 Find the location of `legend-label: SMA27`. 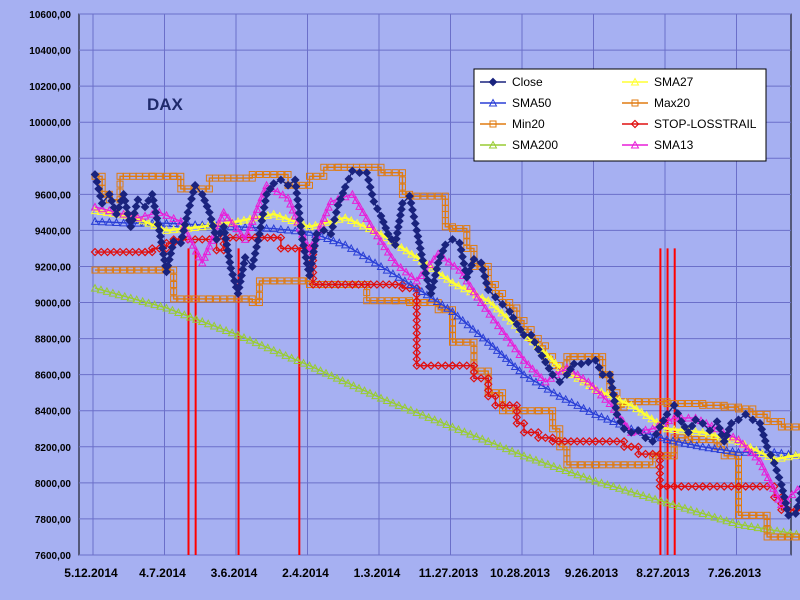

legend-label: SMA27 is located at coordinates (674, 82).